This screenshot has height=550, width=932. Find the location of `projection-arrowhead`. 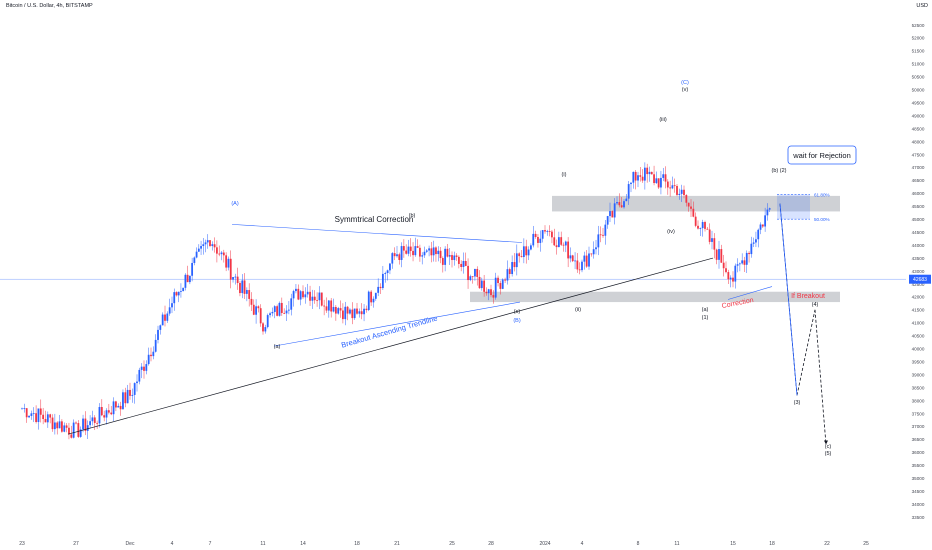

projection-arrowhead is located at coordinates (826, 442).